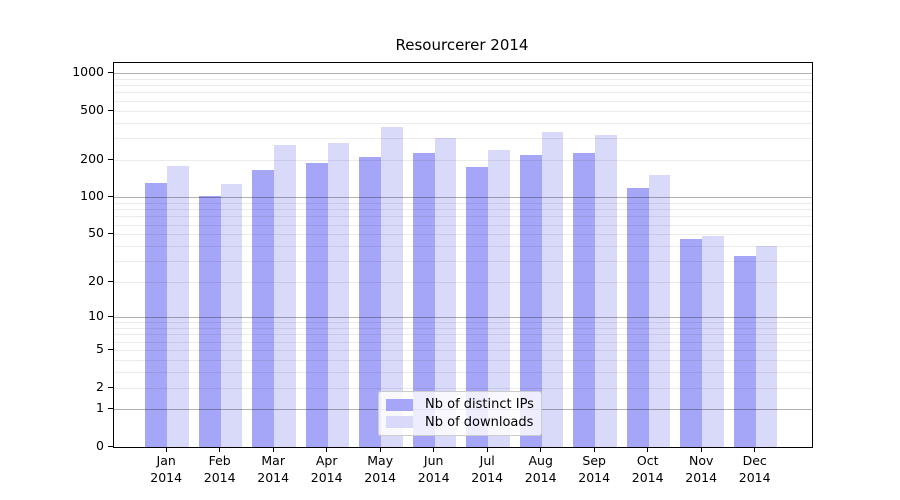 The width and height of the screenshot is (900, 500). What do you see at coordinates (399, 422) in the screenshot?
I see `legend-swatch-downloads` at bounding box center [399, 422].